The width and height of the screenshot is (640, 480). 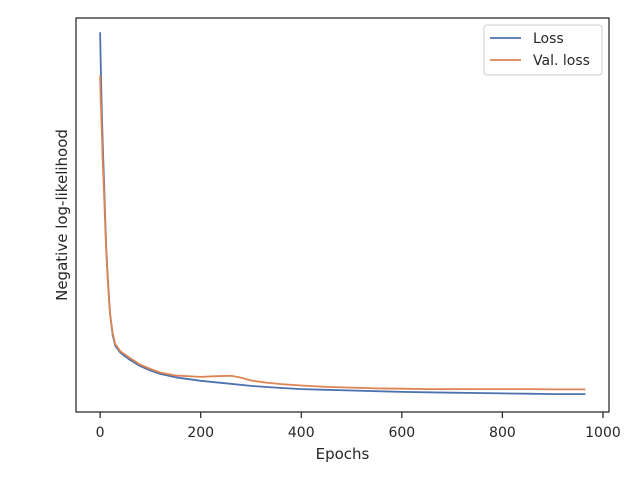 What do you see at coordinates (301, 433) in the screenshot?
I see `x-tick-label: 400` at bounding box center [301, 433].